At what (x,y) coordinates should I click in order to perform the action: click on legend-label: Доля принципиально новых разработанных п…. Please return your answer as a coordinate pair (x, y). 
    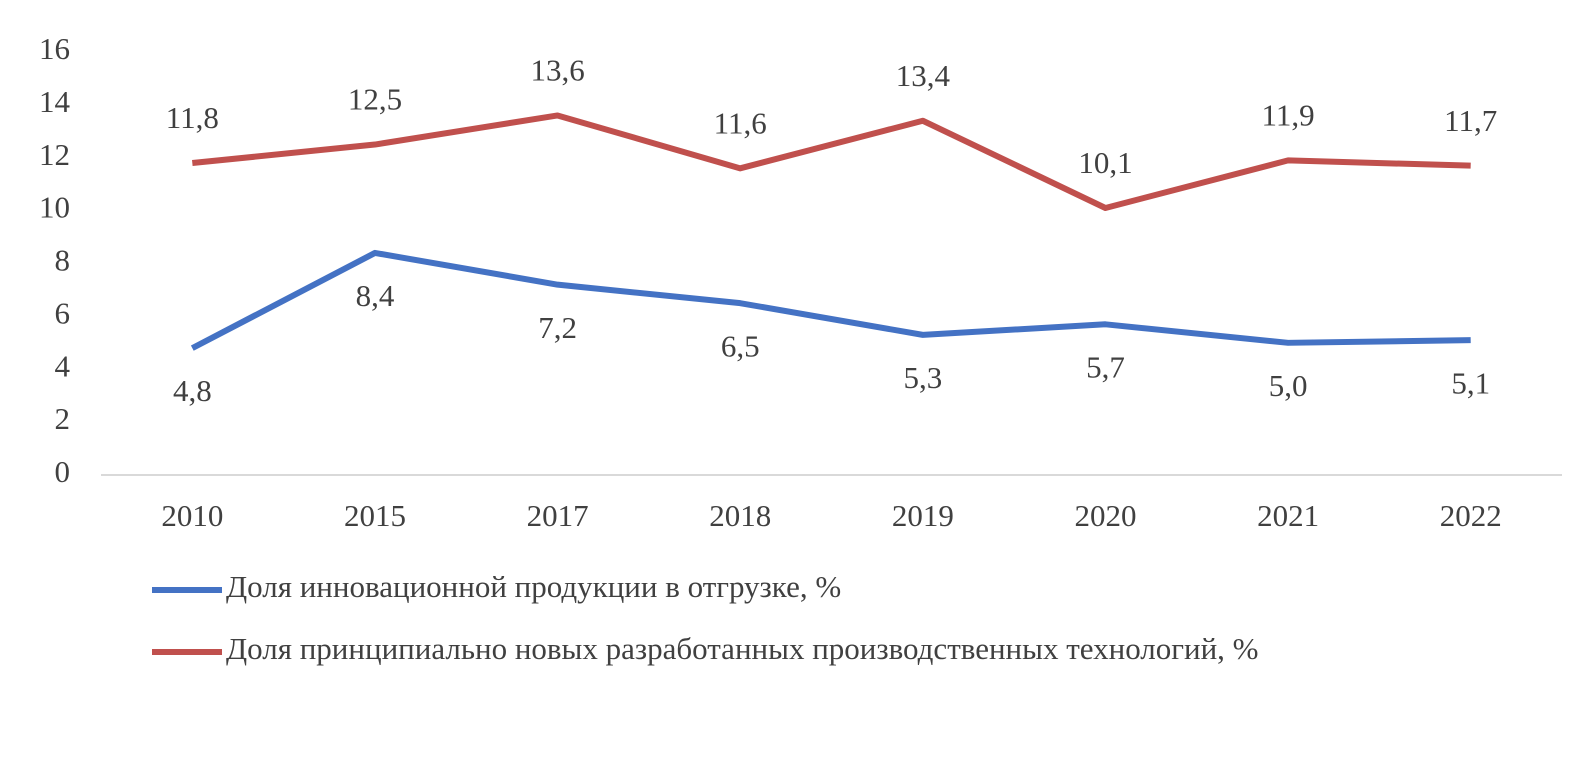
    Looking at the image, I should click on (742, 648).